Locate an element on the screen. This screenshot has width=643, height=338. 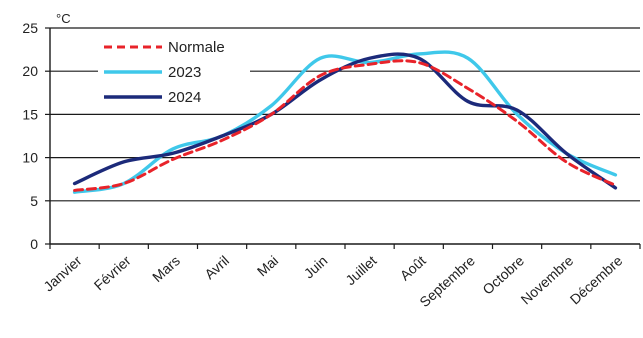
x-tick-label: Janvier is located at coordinates (62, 273).